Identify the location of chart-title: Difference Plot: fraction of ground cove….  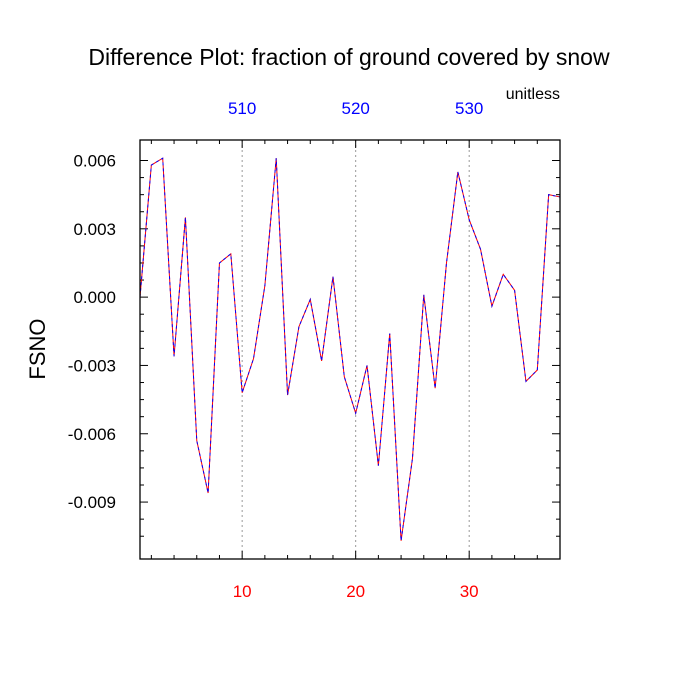
(349, 57).